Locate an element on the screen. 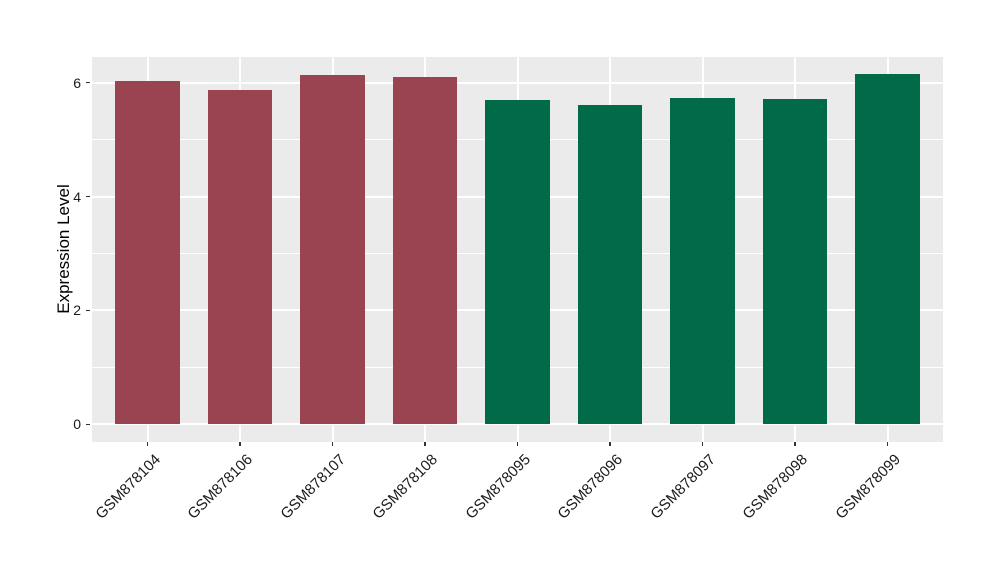 This screenshot has width=1000, height=580. x-tick-label: GSM878097 is located at coordinates (682, 487).